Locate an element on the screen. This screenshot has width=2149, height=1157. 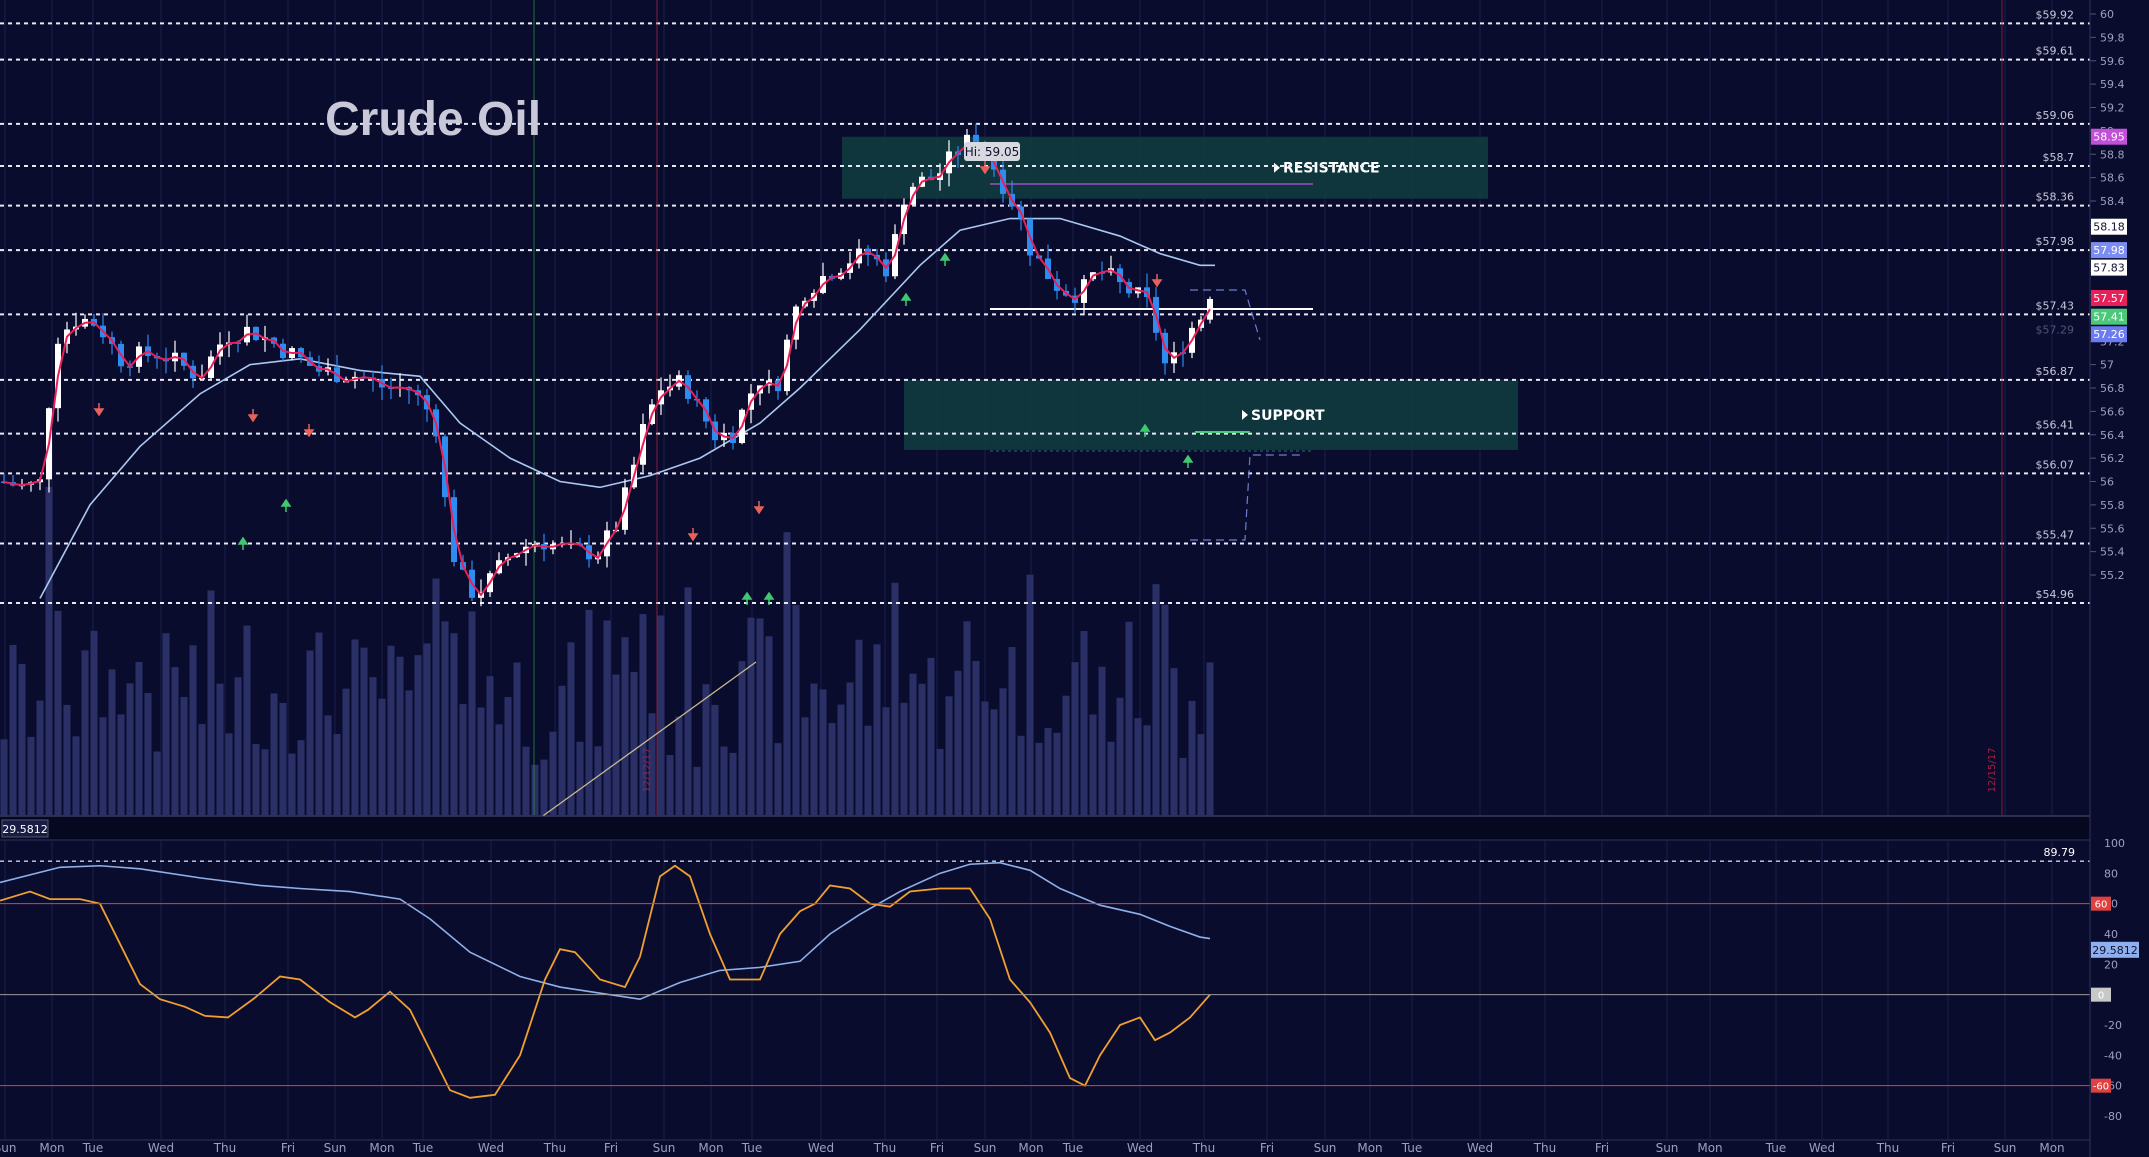
time-axis-label: Sun is located at coordinates (1667, 1148).